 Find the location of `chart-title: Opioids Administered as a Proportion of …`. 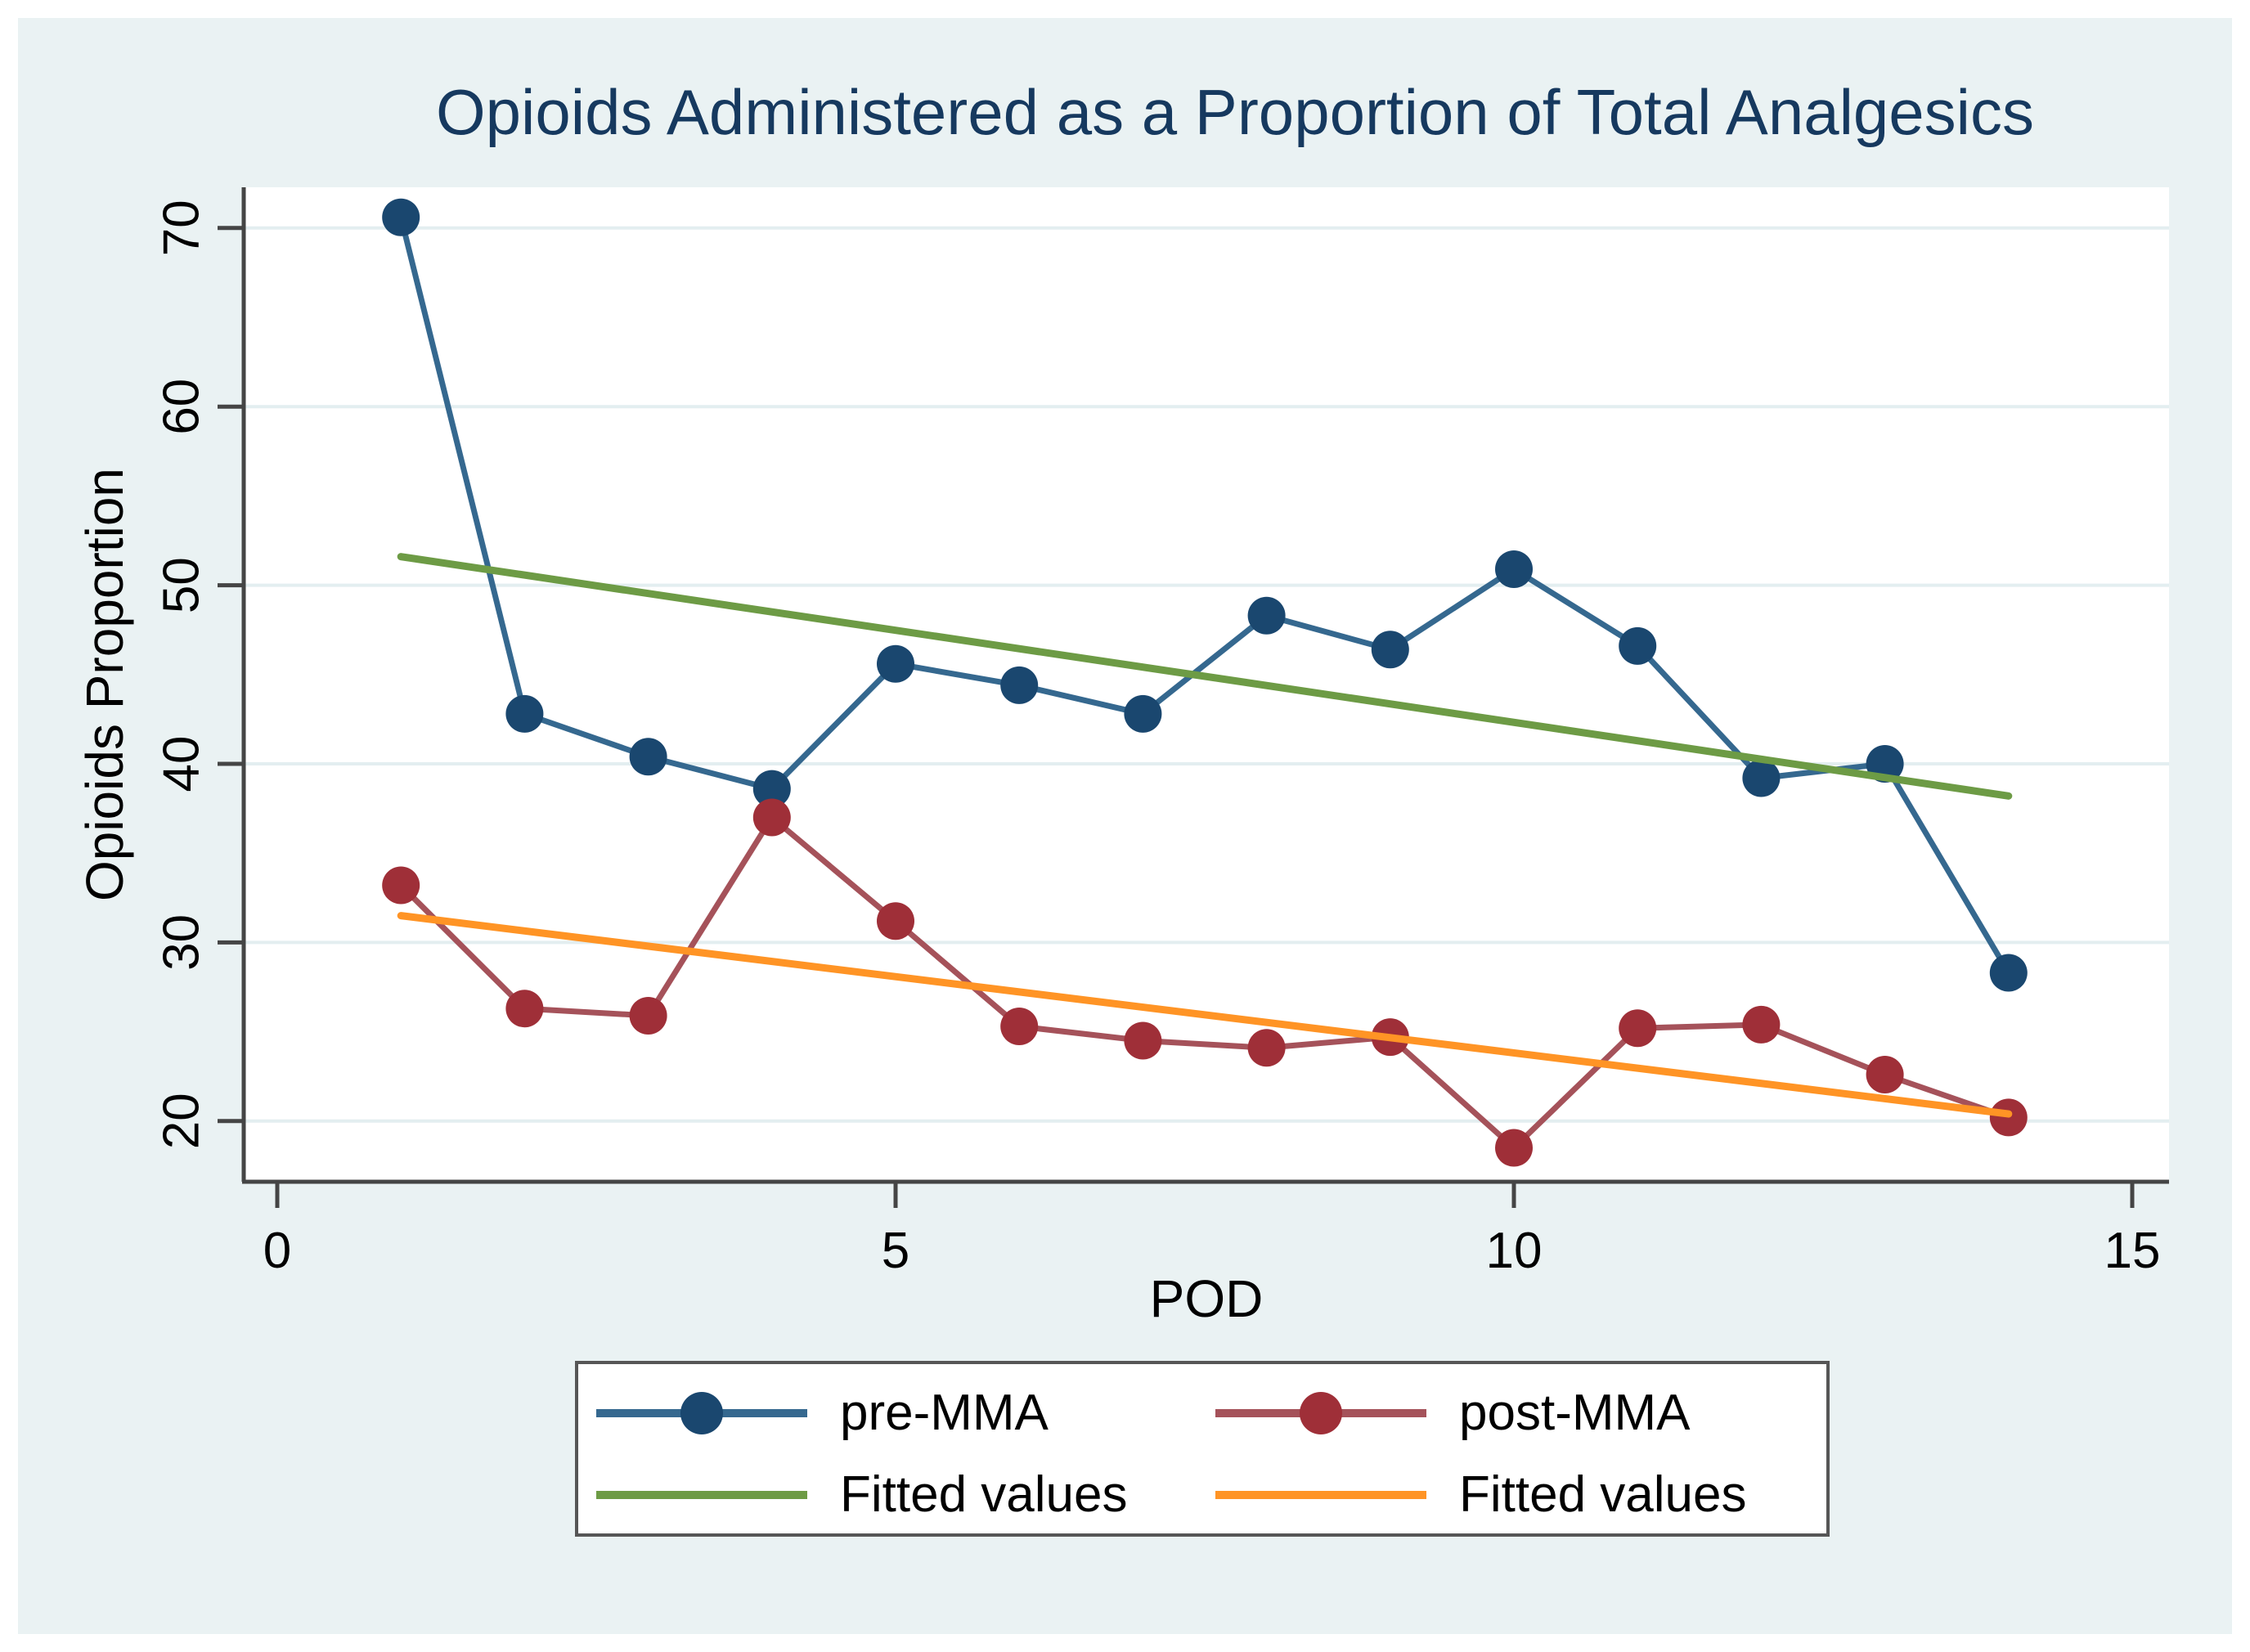

chart-title: Opioids Administered as a Proportion of … is located at coordinates (1235, 112).